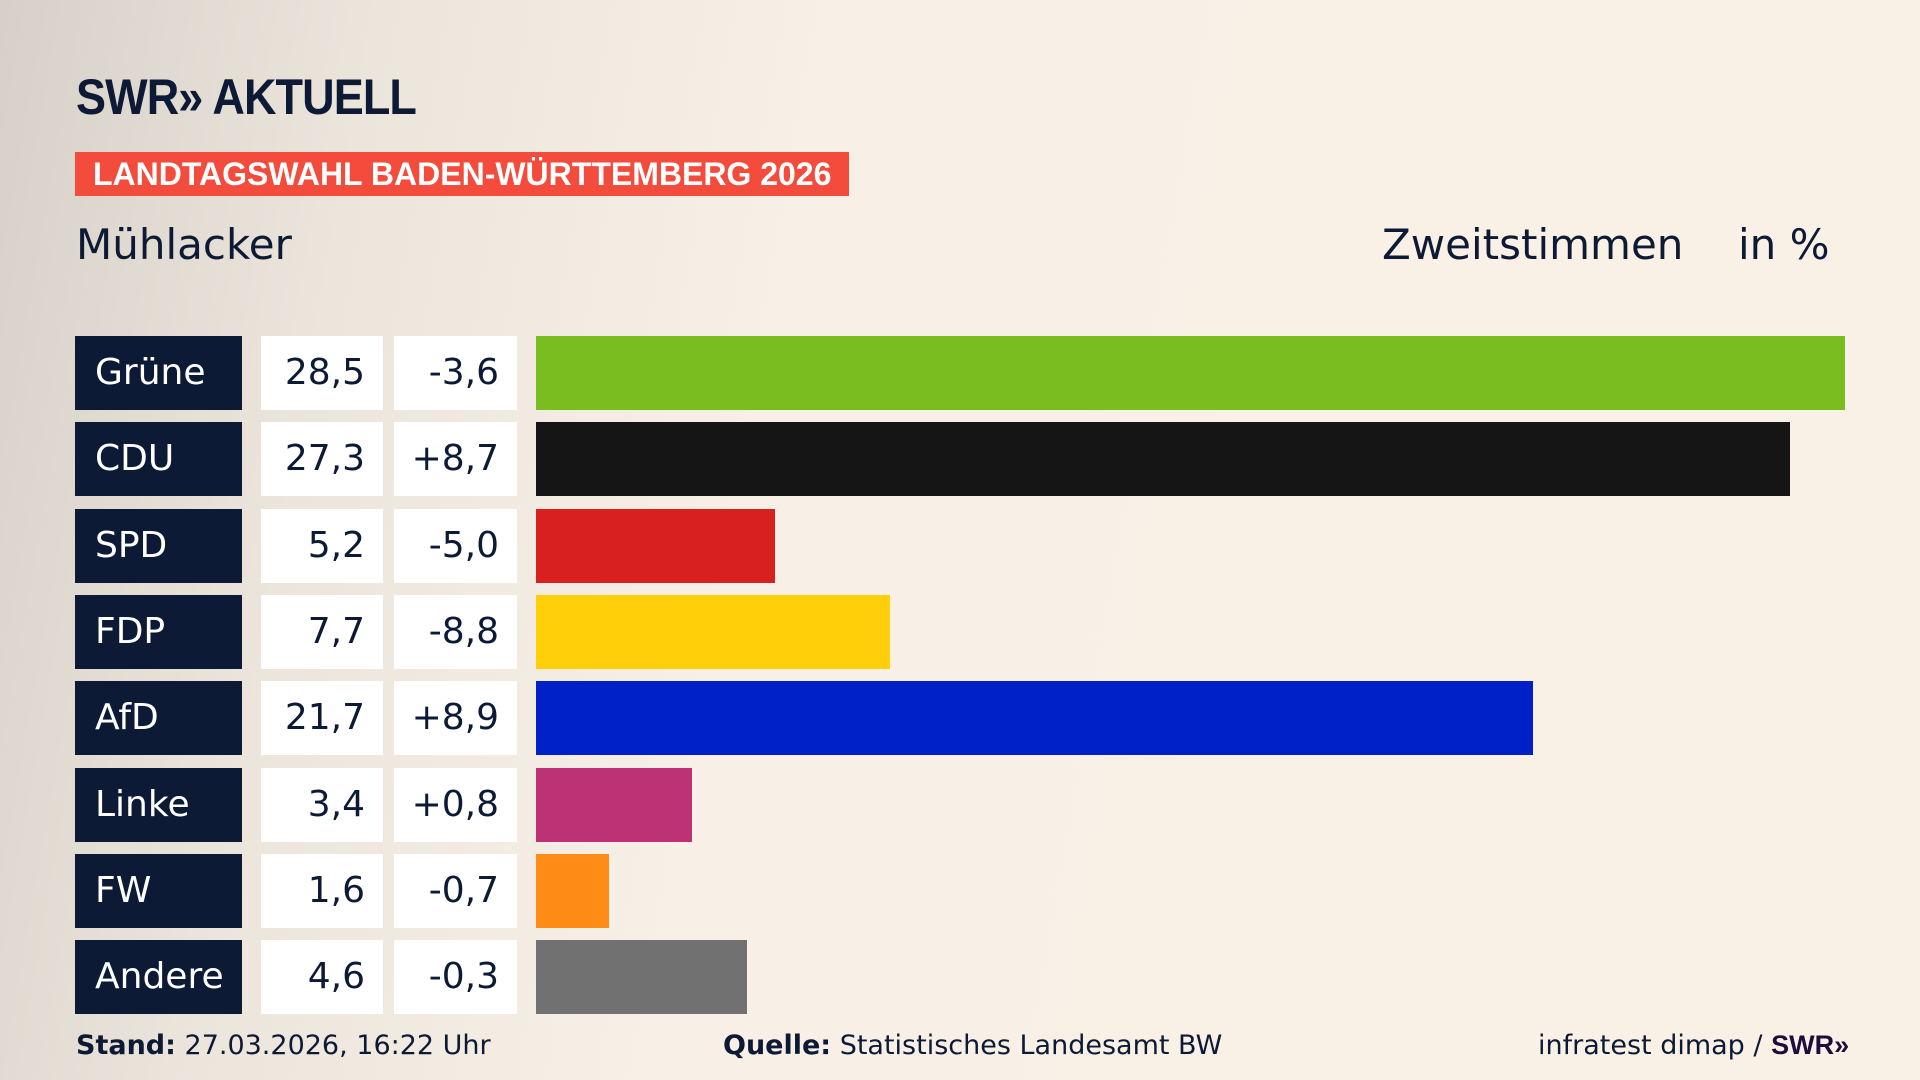  Describe the element at coordinates (455, 545) in the screenshot. I see `vote-change: -5,0` at that location.